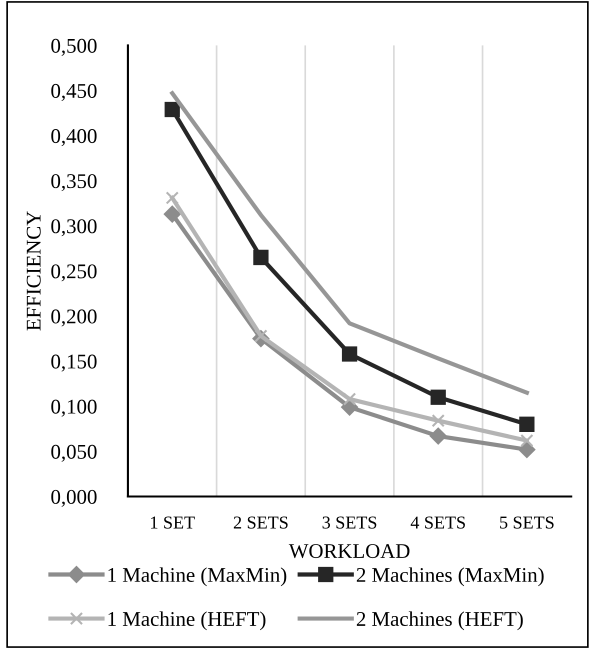  I want to click on y-tick-label: 0,400, so click(74, 137).